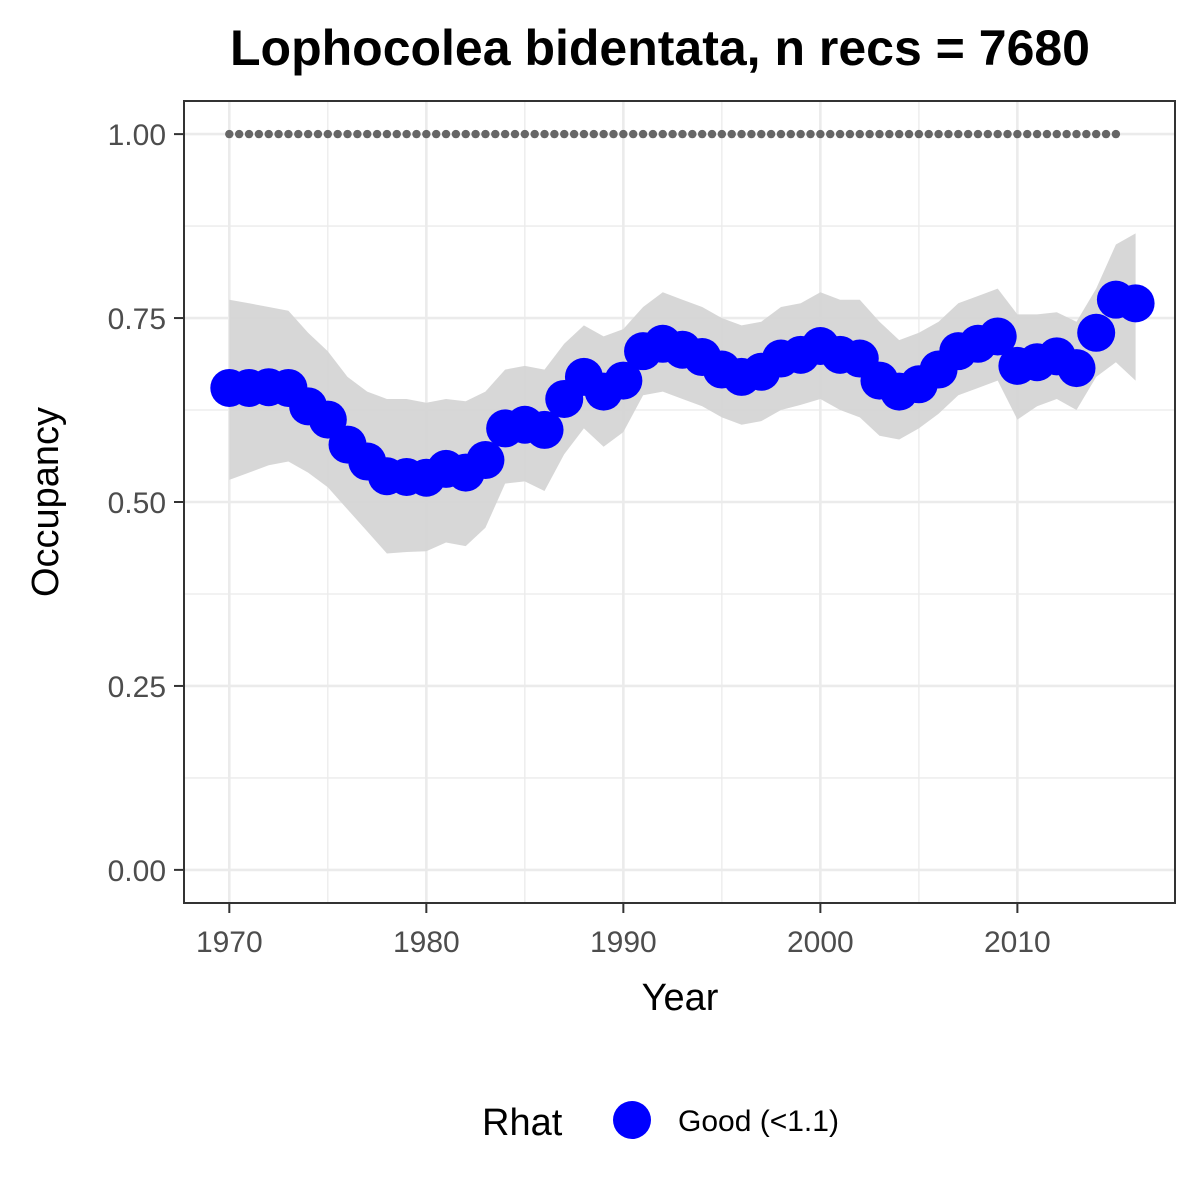  What do you see at coordinates (137, 319) in the screenshot?
I see `y-tick-label: 0.75` at bounding box center [137, 319].